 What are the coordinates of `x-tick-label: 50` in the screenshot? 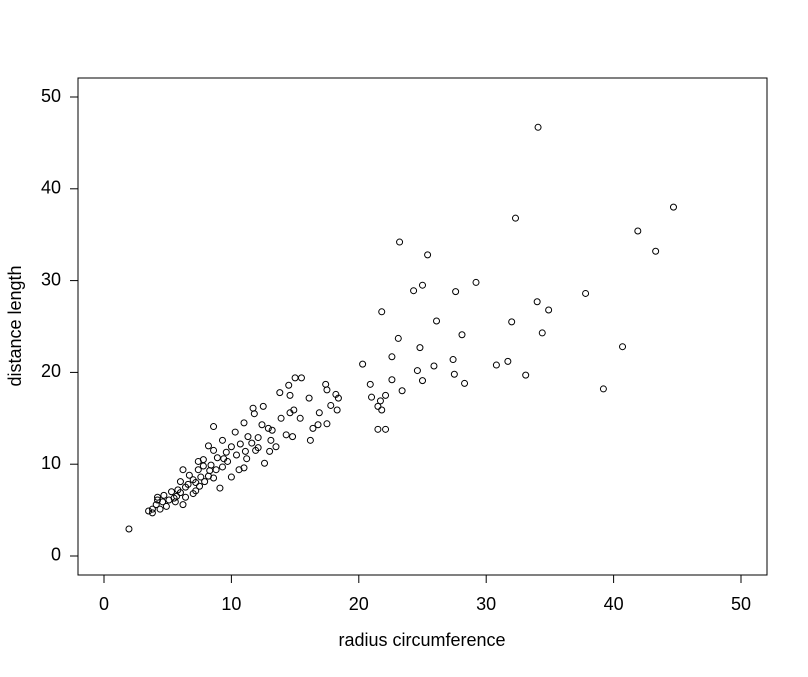 It's located at (741, 604).